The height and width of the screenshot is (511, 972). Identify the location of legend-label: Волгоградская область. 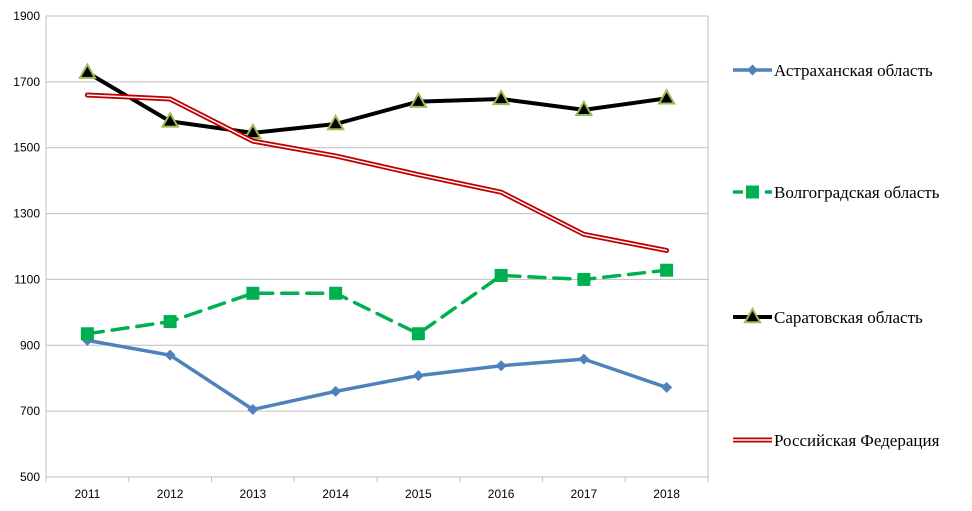
(857, 192).